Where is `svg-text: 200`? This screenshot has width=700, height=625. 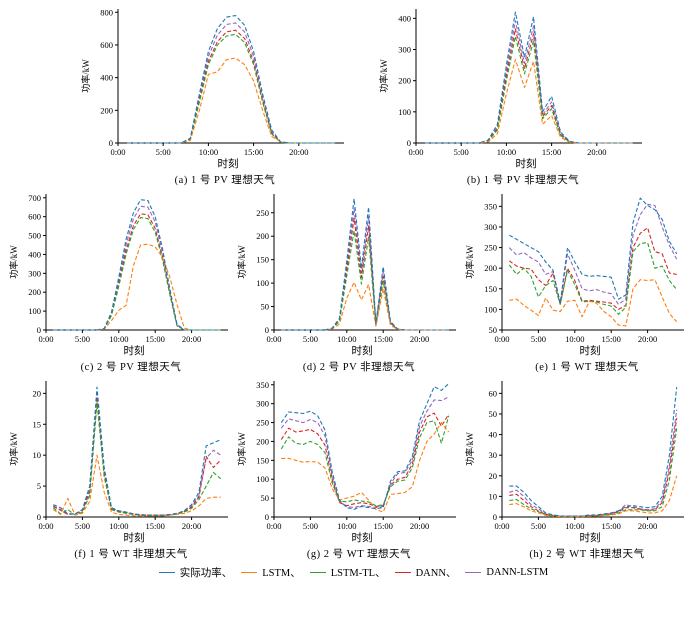 svg-text: 200 is located at coordinates (262, 441).